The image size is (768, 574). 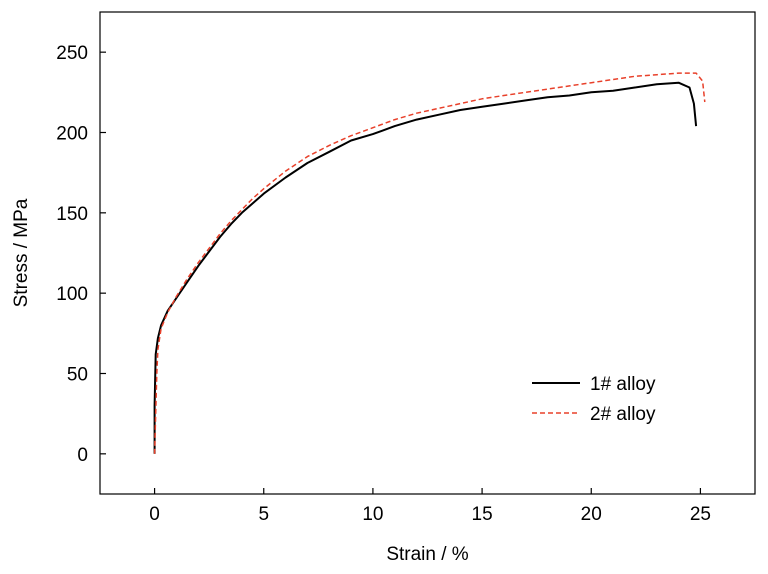 What do you see at coordinates (430, 506) in the screenshot?
I see `x-axis-ticks: 0 5 10 15 20 25` at bounding box center [430, 506].